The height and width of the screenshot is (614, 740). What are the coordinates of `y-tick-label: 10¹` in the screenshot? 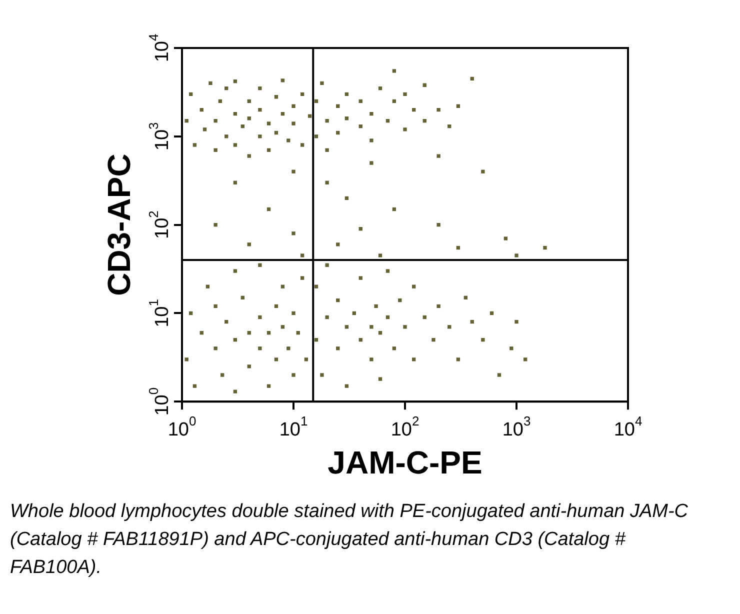 It's located at (159, 313).